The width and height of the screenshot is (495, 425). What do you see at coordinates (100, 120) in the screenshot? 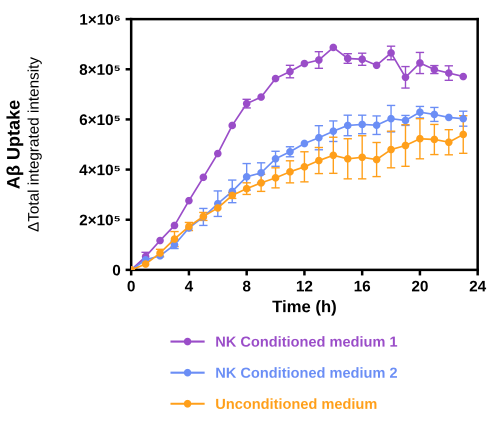
I see `y-tick-label: 6×10⁵` at bounding box center [100, 120].